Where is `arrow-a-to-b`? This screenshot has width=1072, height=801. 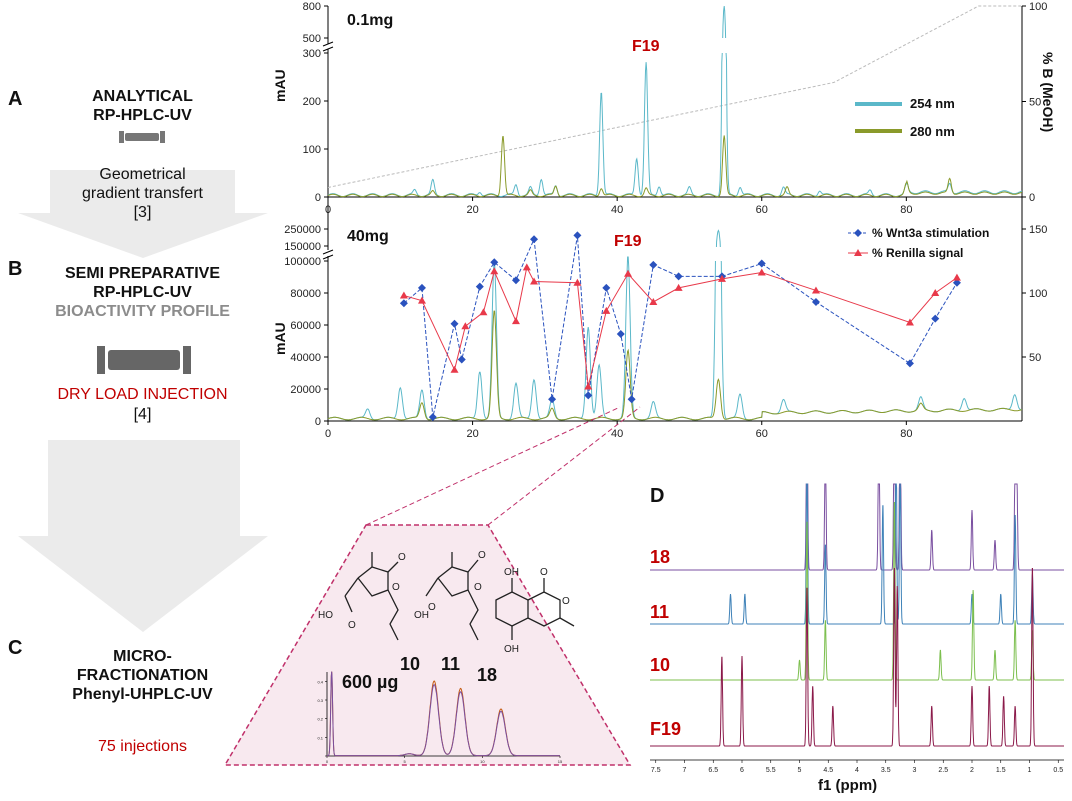 arrow-a-to-b is located at coordinates (143, 214).